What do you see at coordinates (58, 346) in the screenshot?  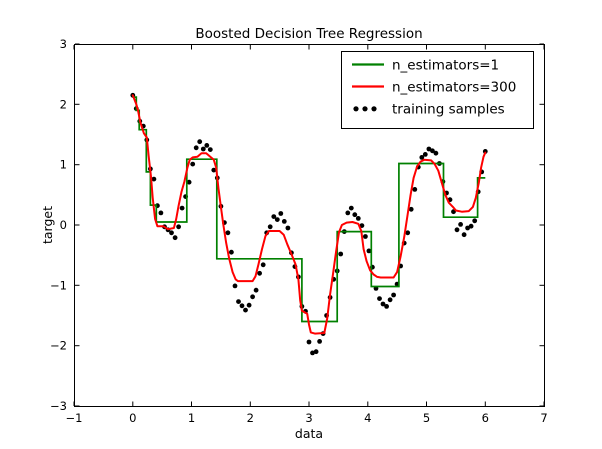 I see `y-tick-label: −2` at bounding box center [58, 346].